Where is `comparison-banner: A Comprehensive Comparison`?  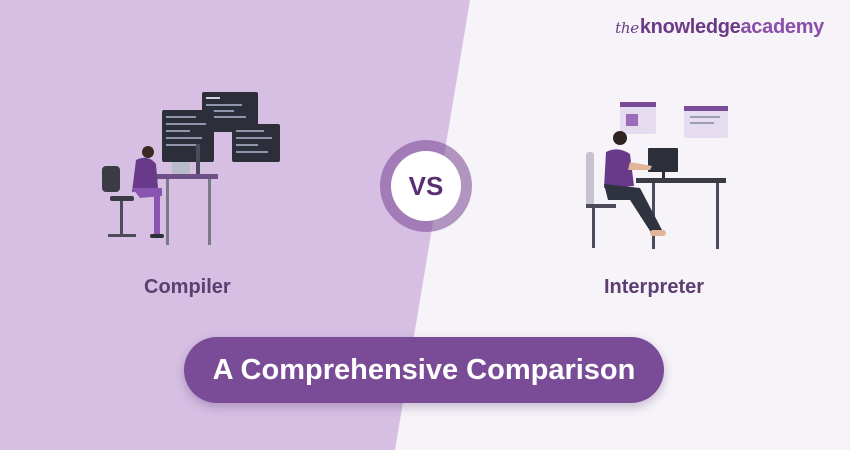 comparison-banner: A Comprehensive Comparison is located at coordinates (424, 370).